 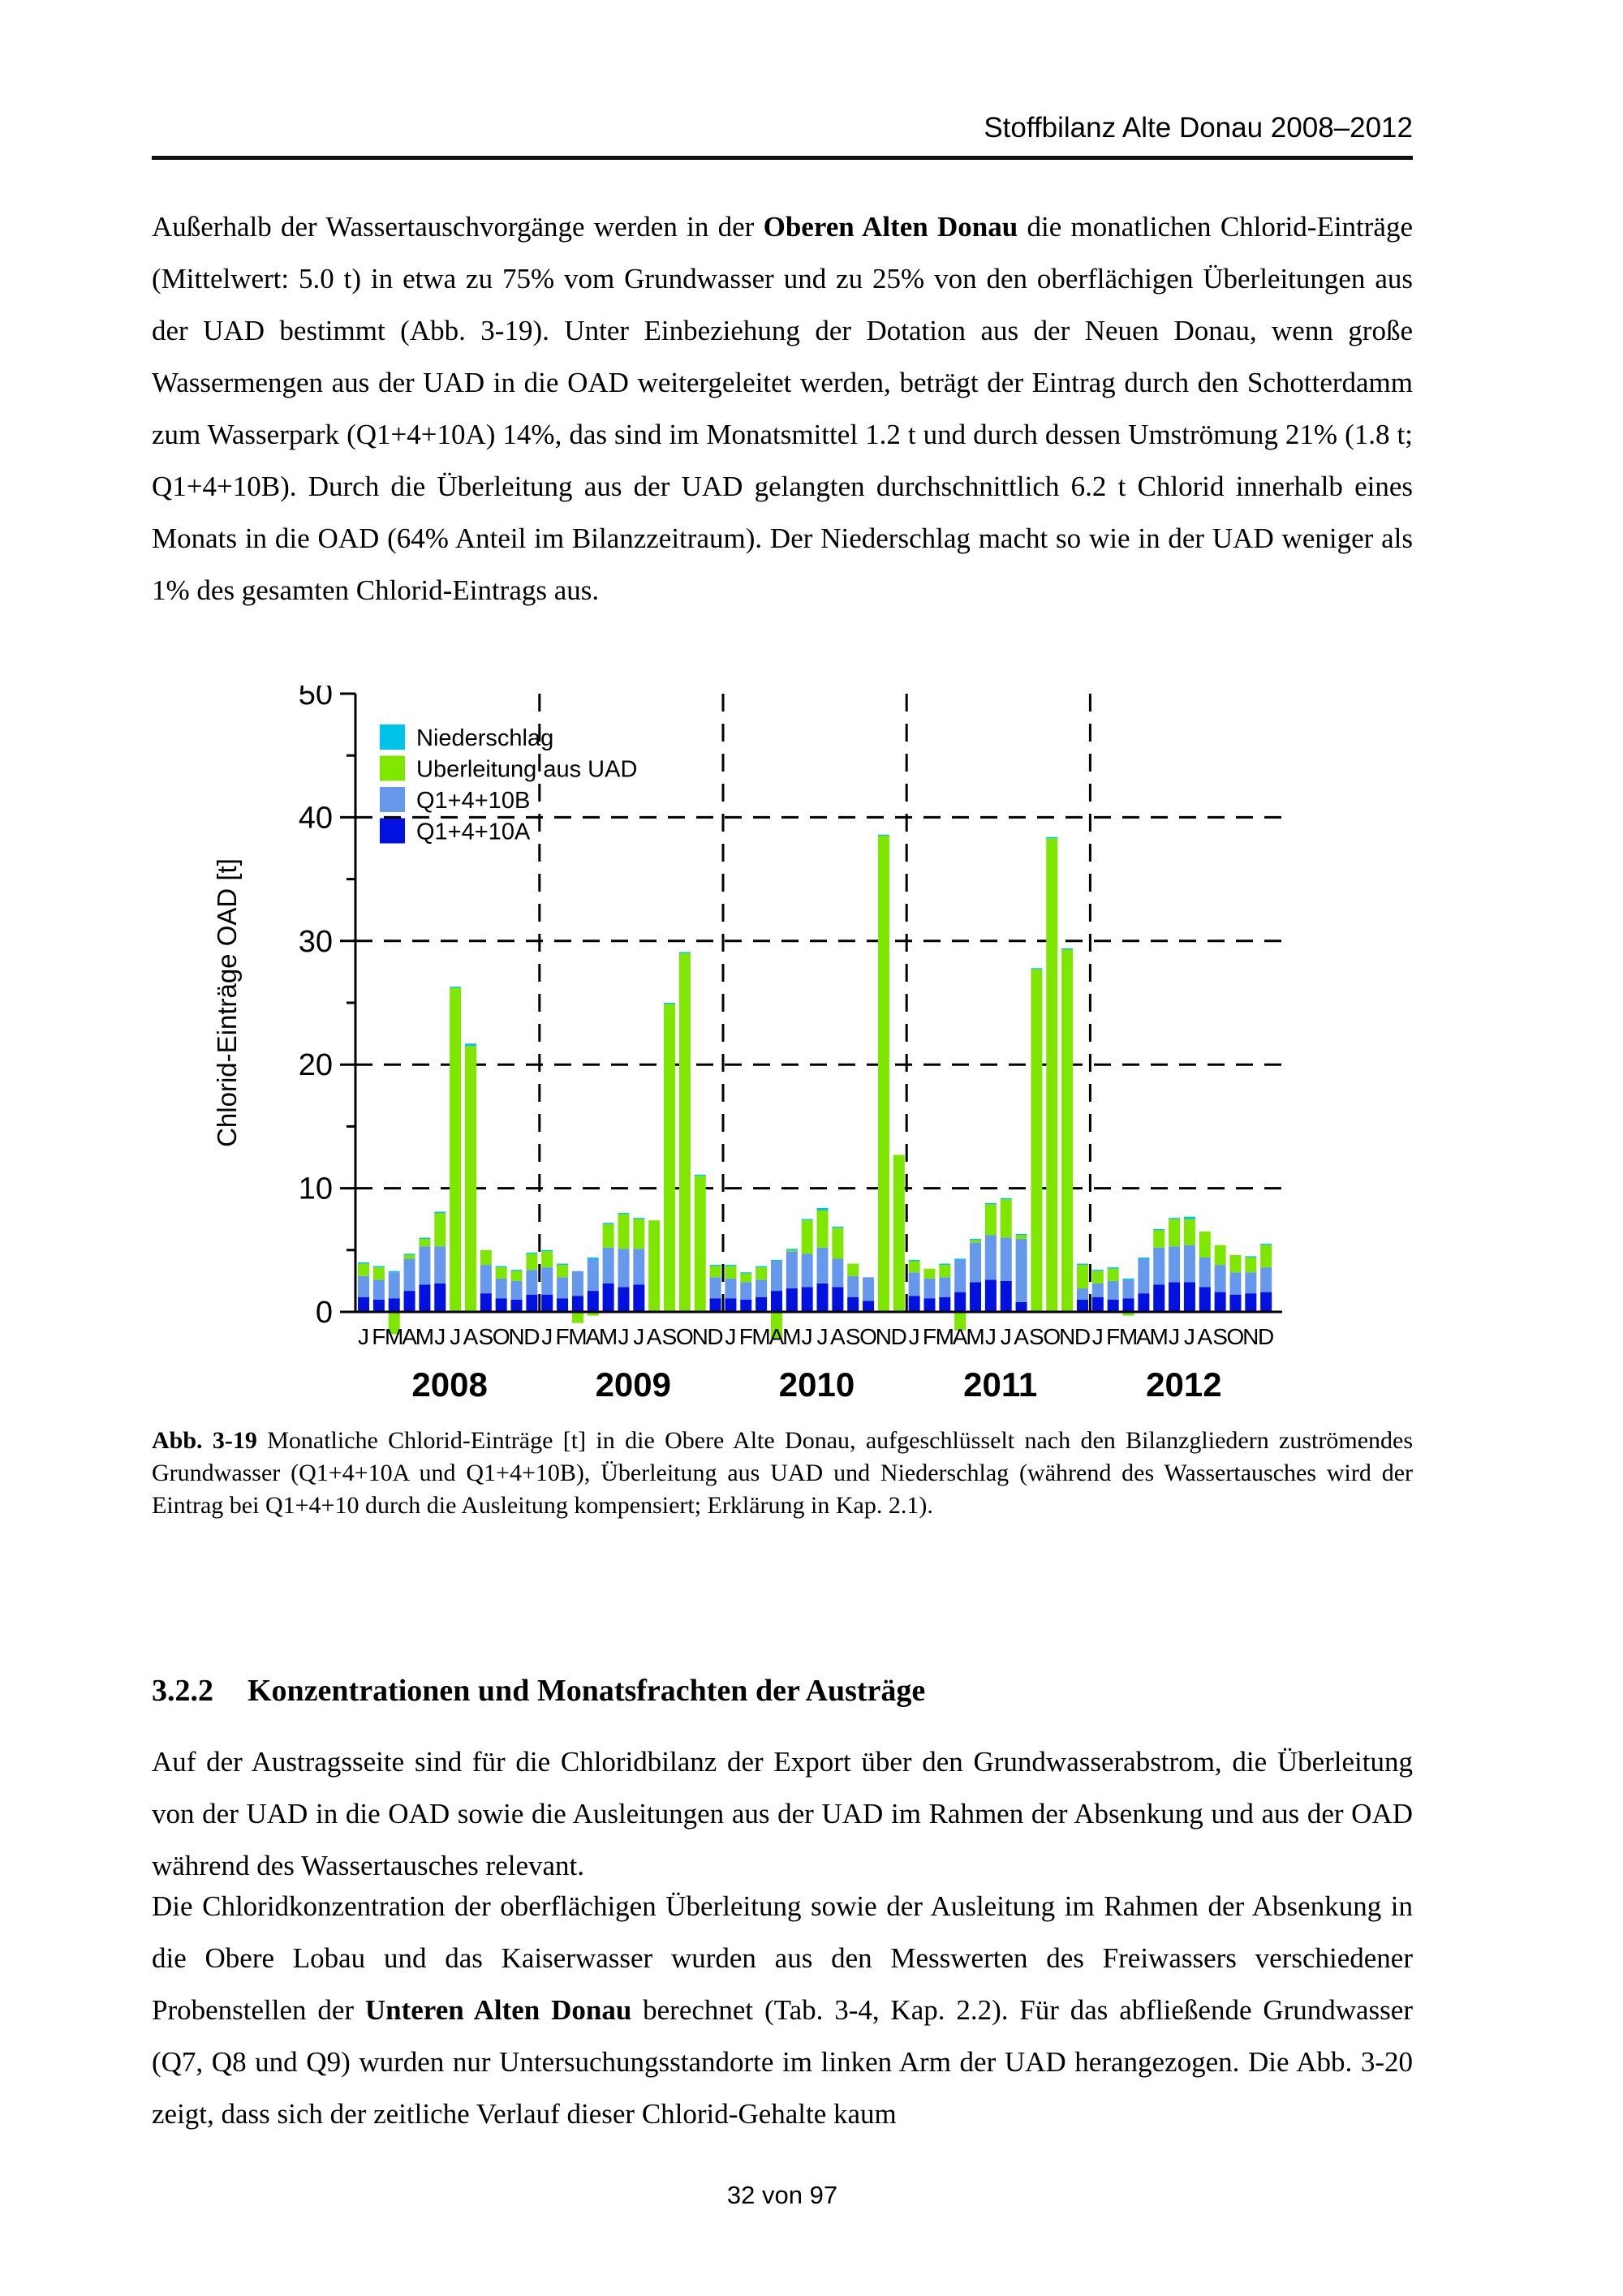 What do you see at coordinates (501, 1336) in the screenshot?
I see `month-label: O` at bounding box center [501, 1336].